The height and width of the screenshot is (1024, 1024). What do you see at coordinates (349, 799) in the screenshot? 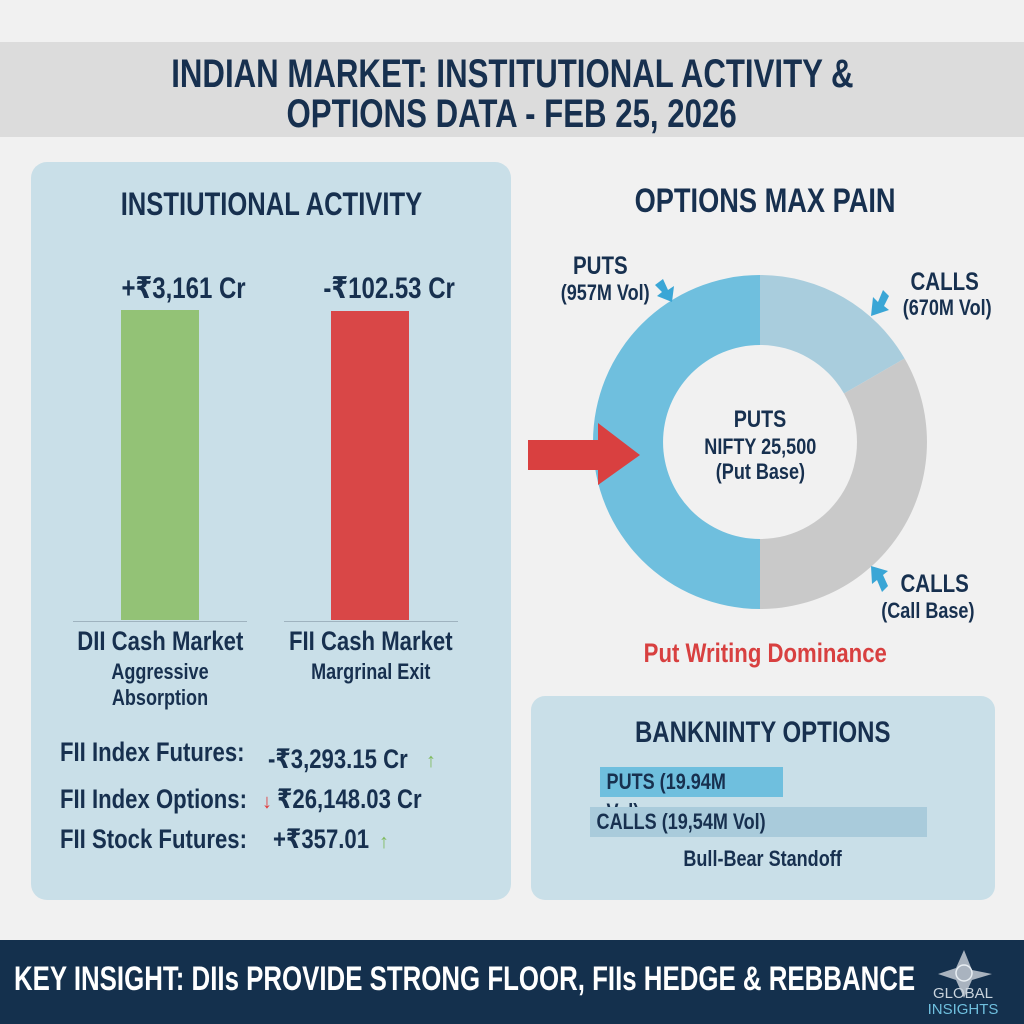
I see `fii-index-options-value: ₹26,148.03 Cr` at bounding box center [349, 799].